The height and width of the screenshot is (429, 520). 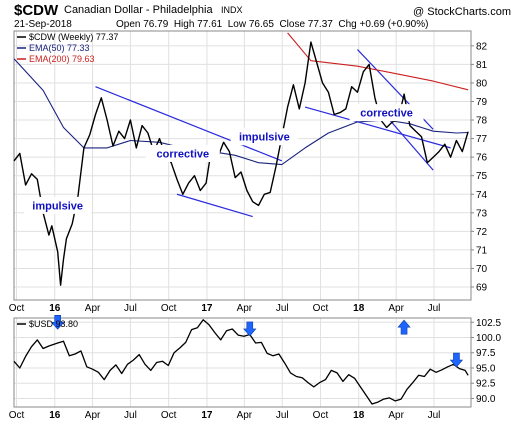 I want to click on lower-y-tick-label: 100.0, so click(x=488, y=338).